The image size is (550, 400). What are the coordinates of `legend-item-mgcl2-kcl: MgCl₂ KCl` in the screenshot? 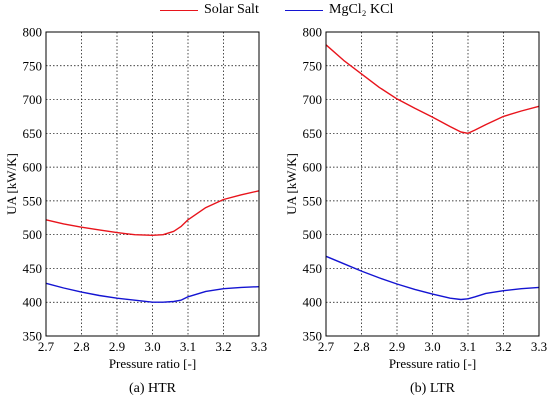 It's located at (339, 10).